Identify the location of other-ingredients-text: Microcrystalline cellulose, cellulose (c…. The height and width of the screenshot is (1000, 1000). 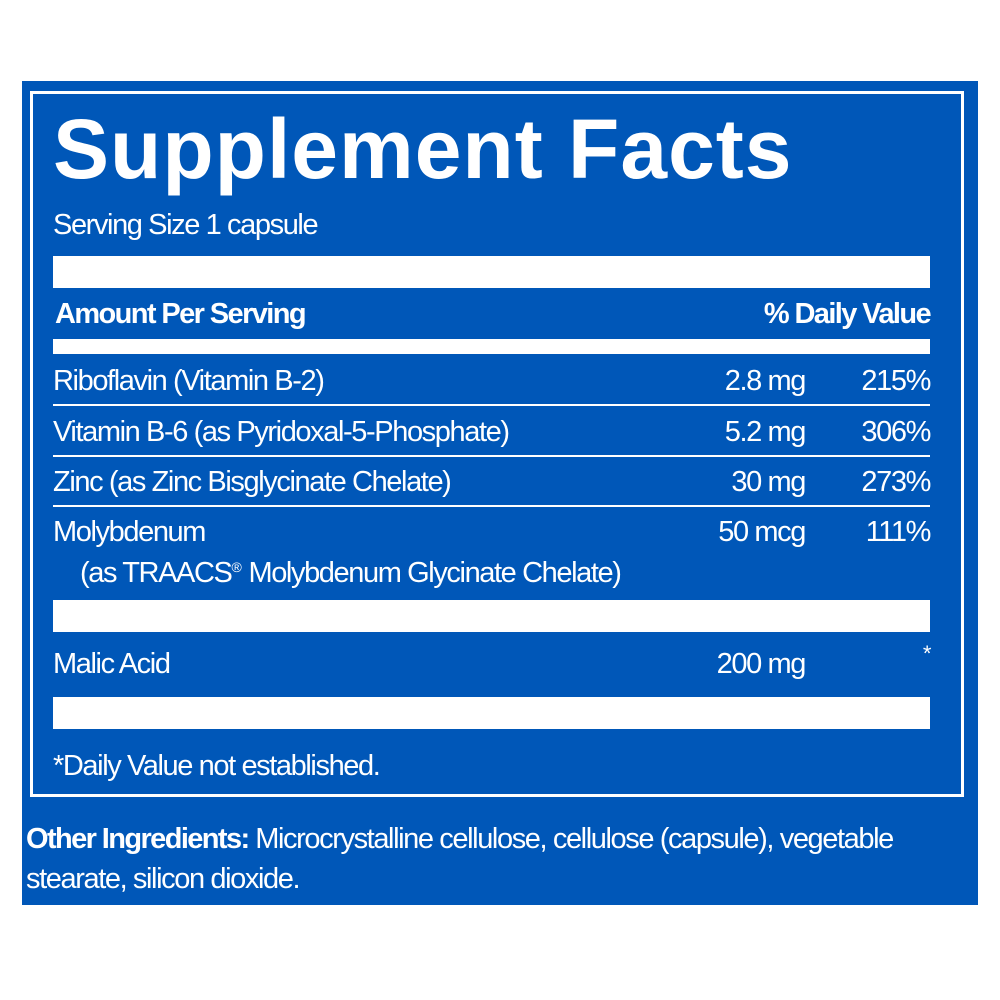
(571, 839).